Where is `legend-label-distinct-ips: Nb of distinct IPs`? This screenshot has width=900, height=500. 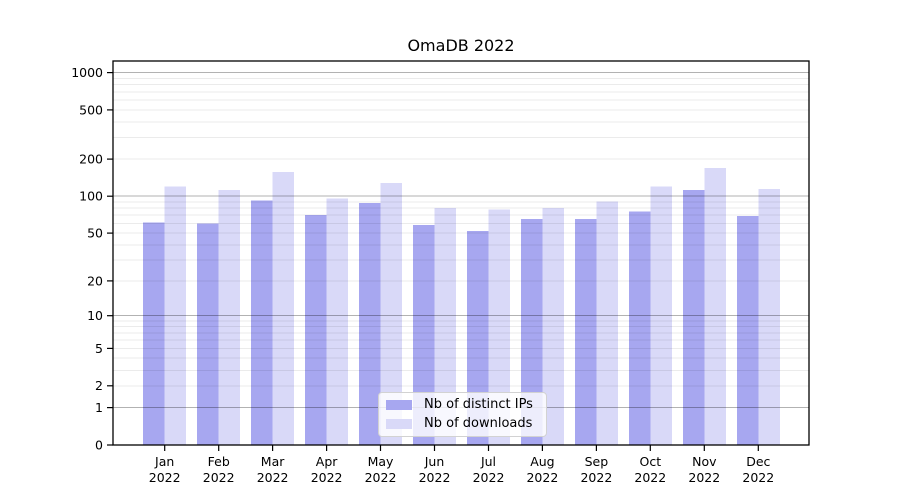
legend-label-distinct-ips: Nb of distinct IPs is located at coordinates (478, 405).